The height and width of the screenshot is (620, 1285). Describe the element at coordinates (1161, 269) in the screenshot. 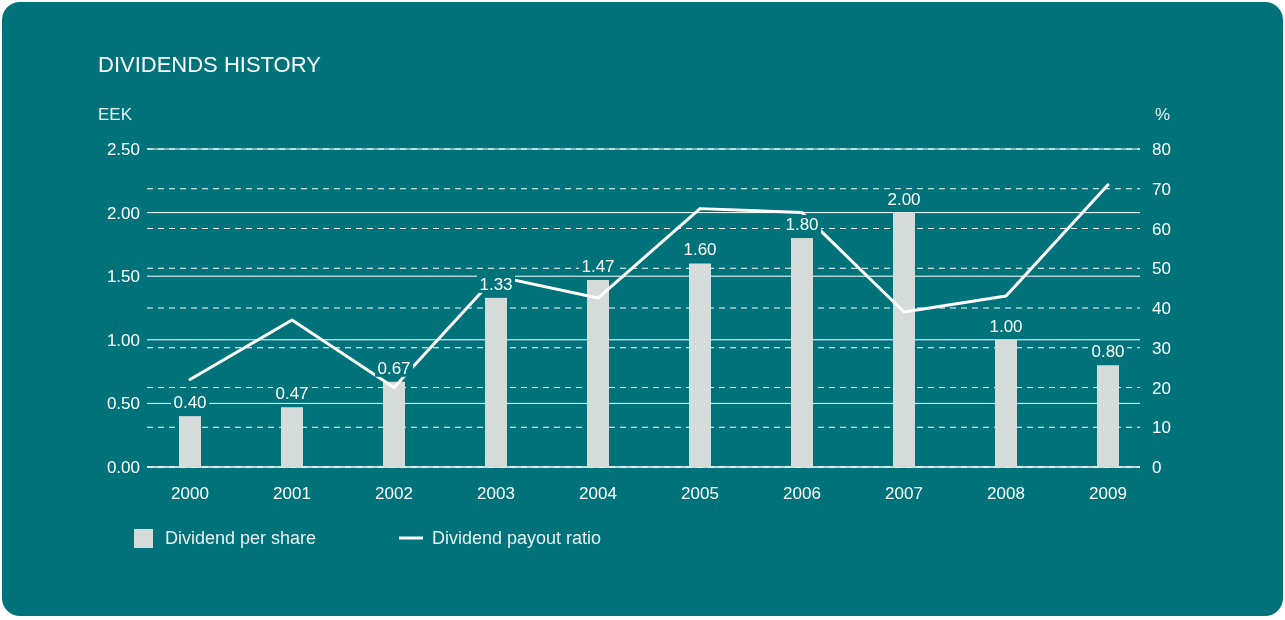

I see `y2-tick-label: 50` at that location.